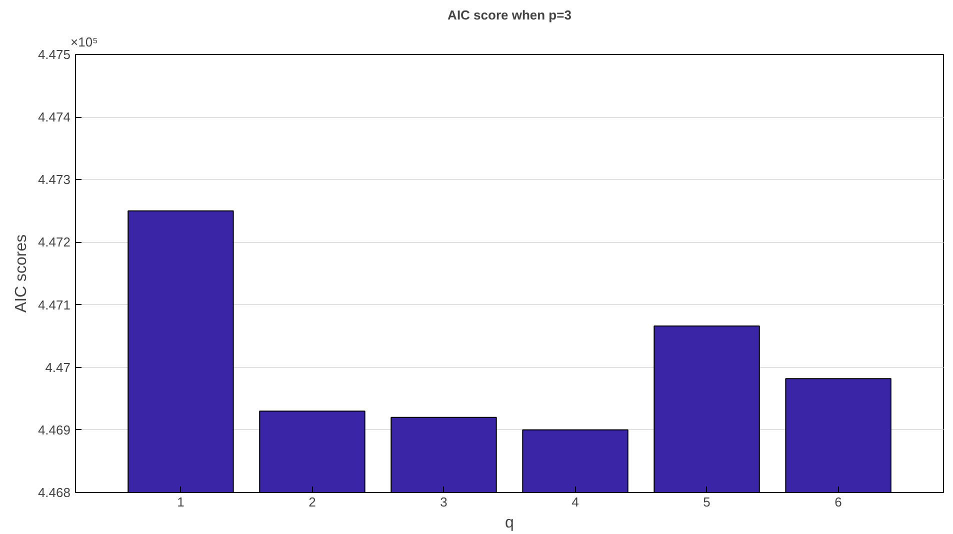 The width and height of the screenshot is (953, 534). Describe the element at coordinates (312, 502) in the screenshot. I see `x-tick-label: 2` at that location.